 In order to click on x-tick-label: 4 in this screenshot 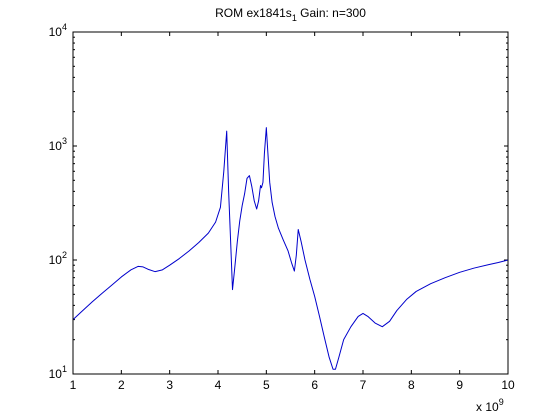, I will do `click(218, 385)`.